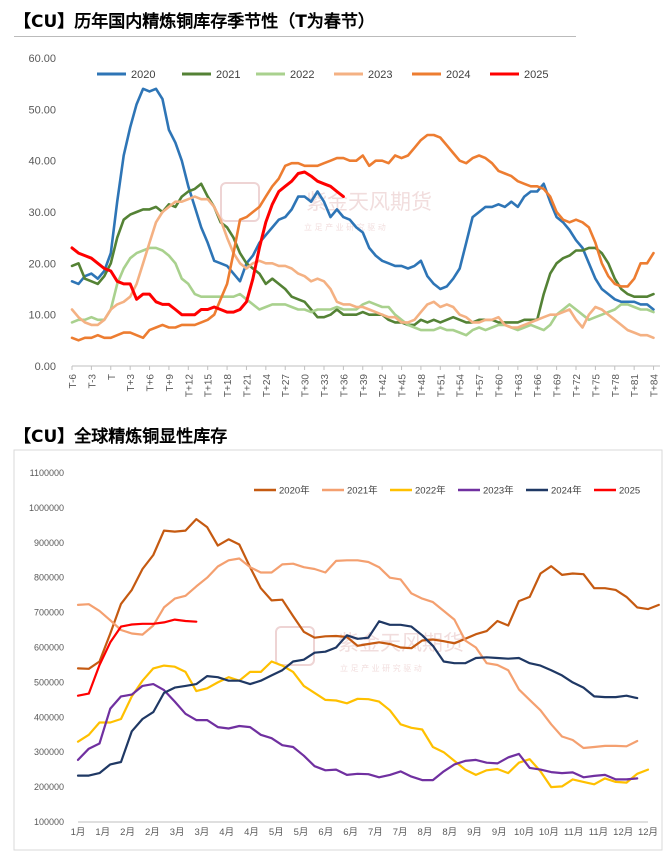 The image size is (668, 856). Describe the element at coordinates (499, 386) in the screenshot. I see `chart1-x-tick: T+60` at that location.